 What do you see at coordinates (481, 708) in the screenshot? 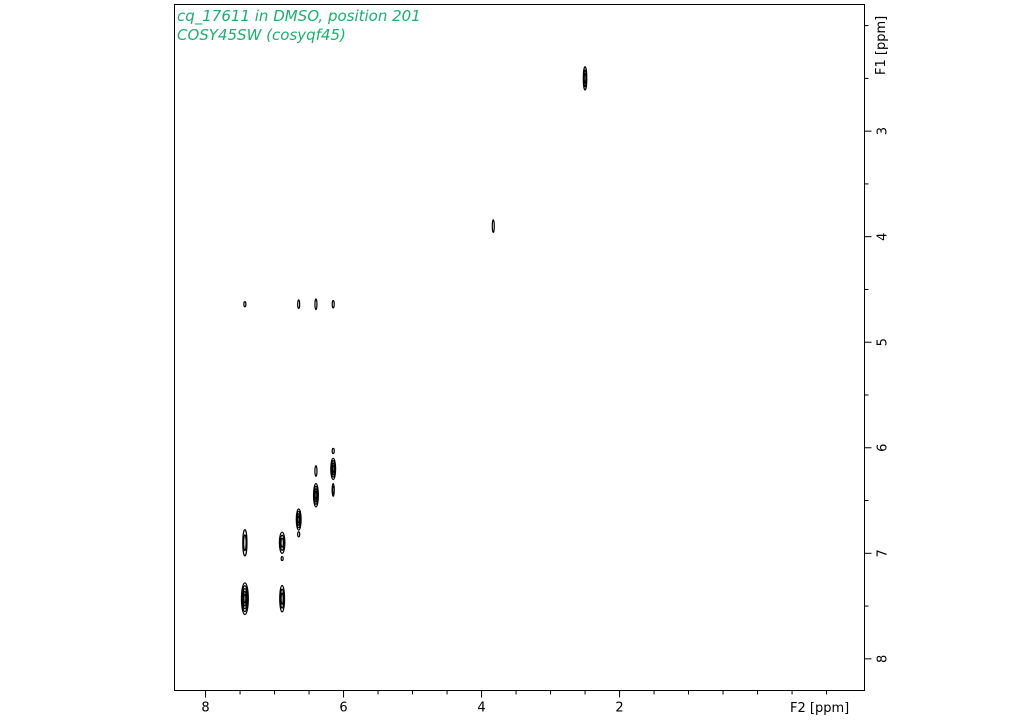
I see `x-tick-label: 4` at bounding box center [481, 708].